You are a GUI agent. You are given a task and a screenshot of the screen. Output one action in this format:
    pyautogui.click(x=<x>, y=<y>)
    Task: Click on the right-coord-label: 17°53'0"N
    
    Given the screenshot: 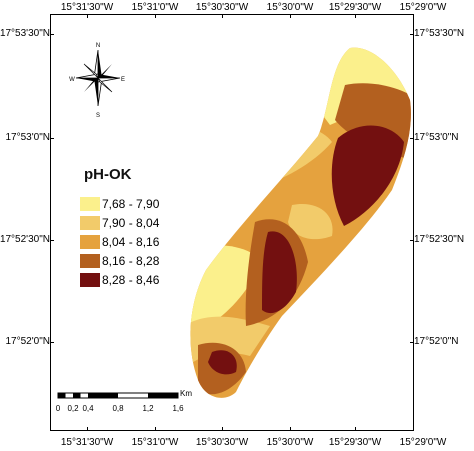 What is the action you would take?
    pyautogui.click(x=436, y=137)
    